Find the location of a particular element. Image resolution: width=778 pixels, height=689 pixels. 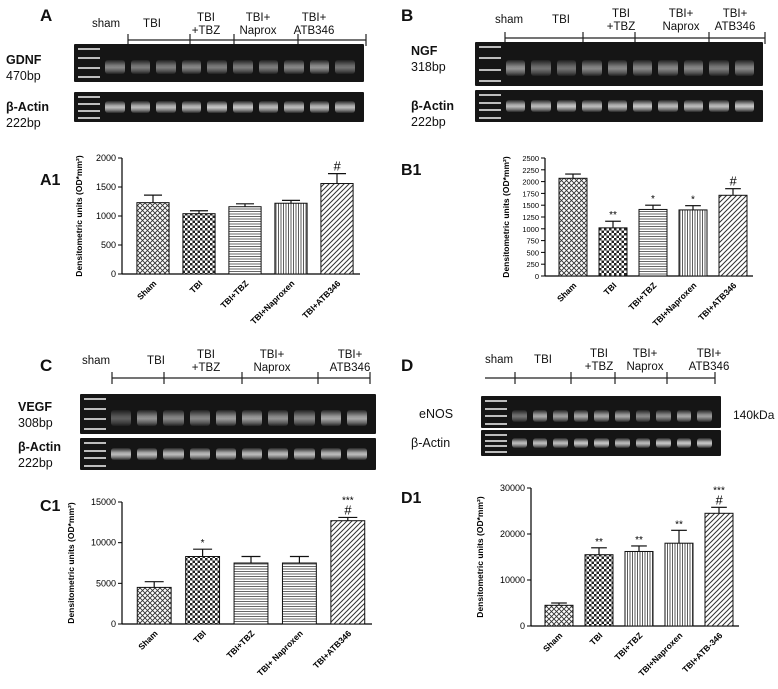

y-tick-label: 750 is located at coordinates (532, 241).